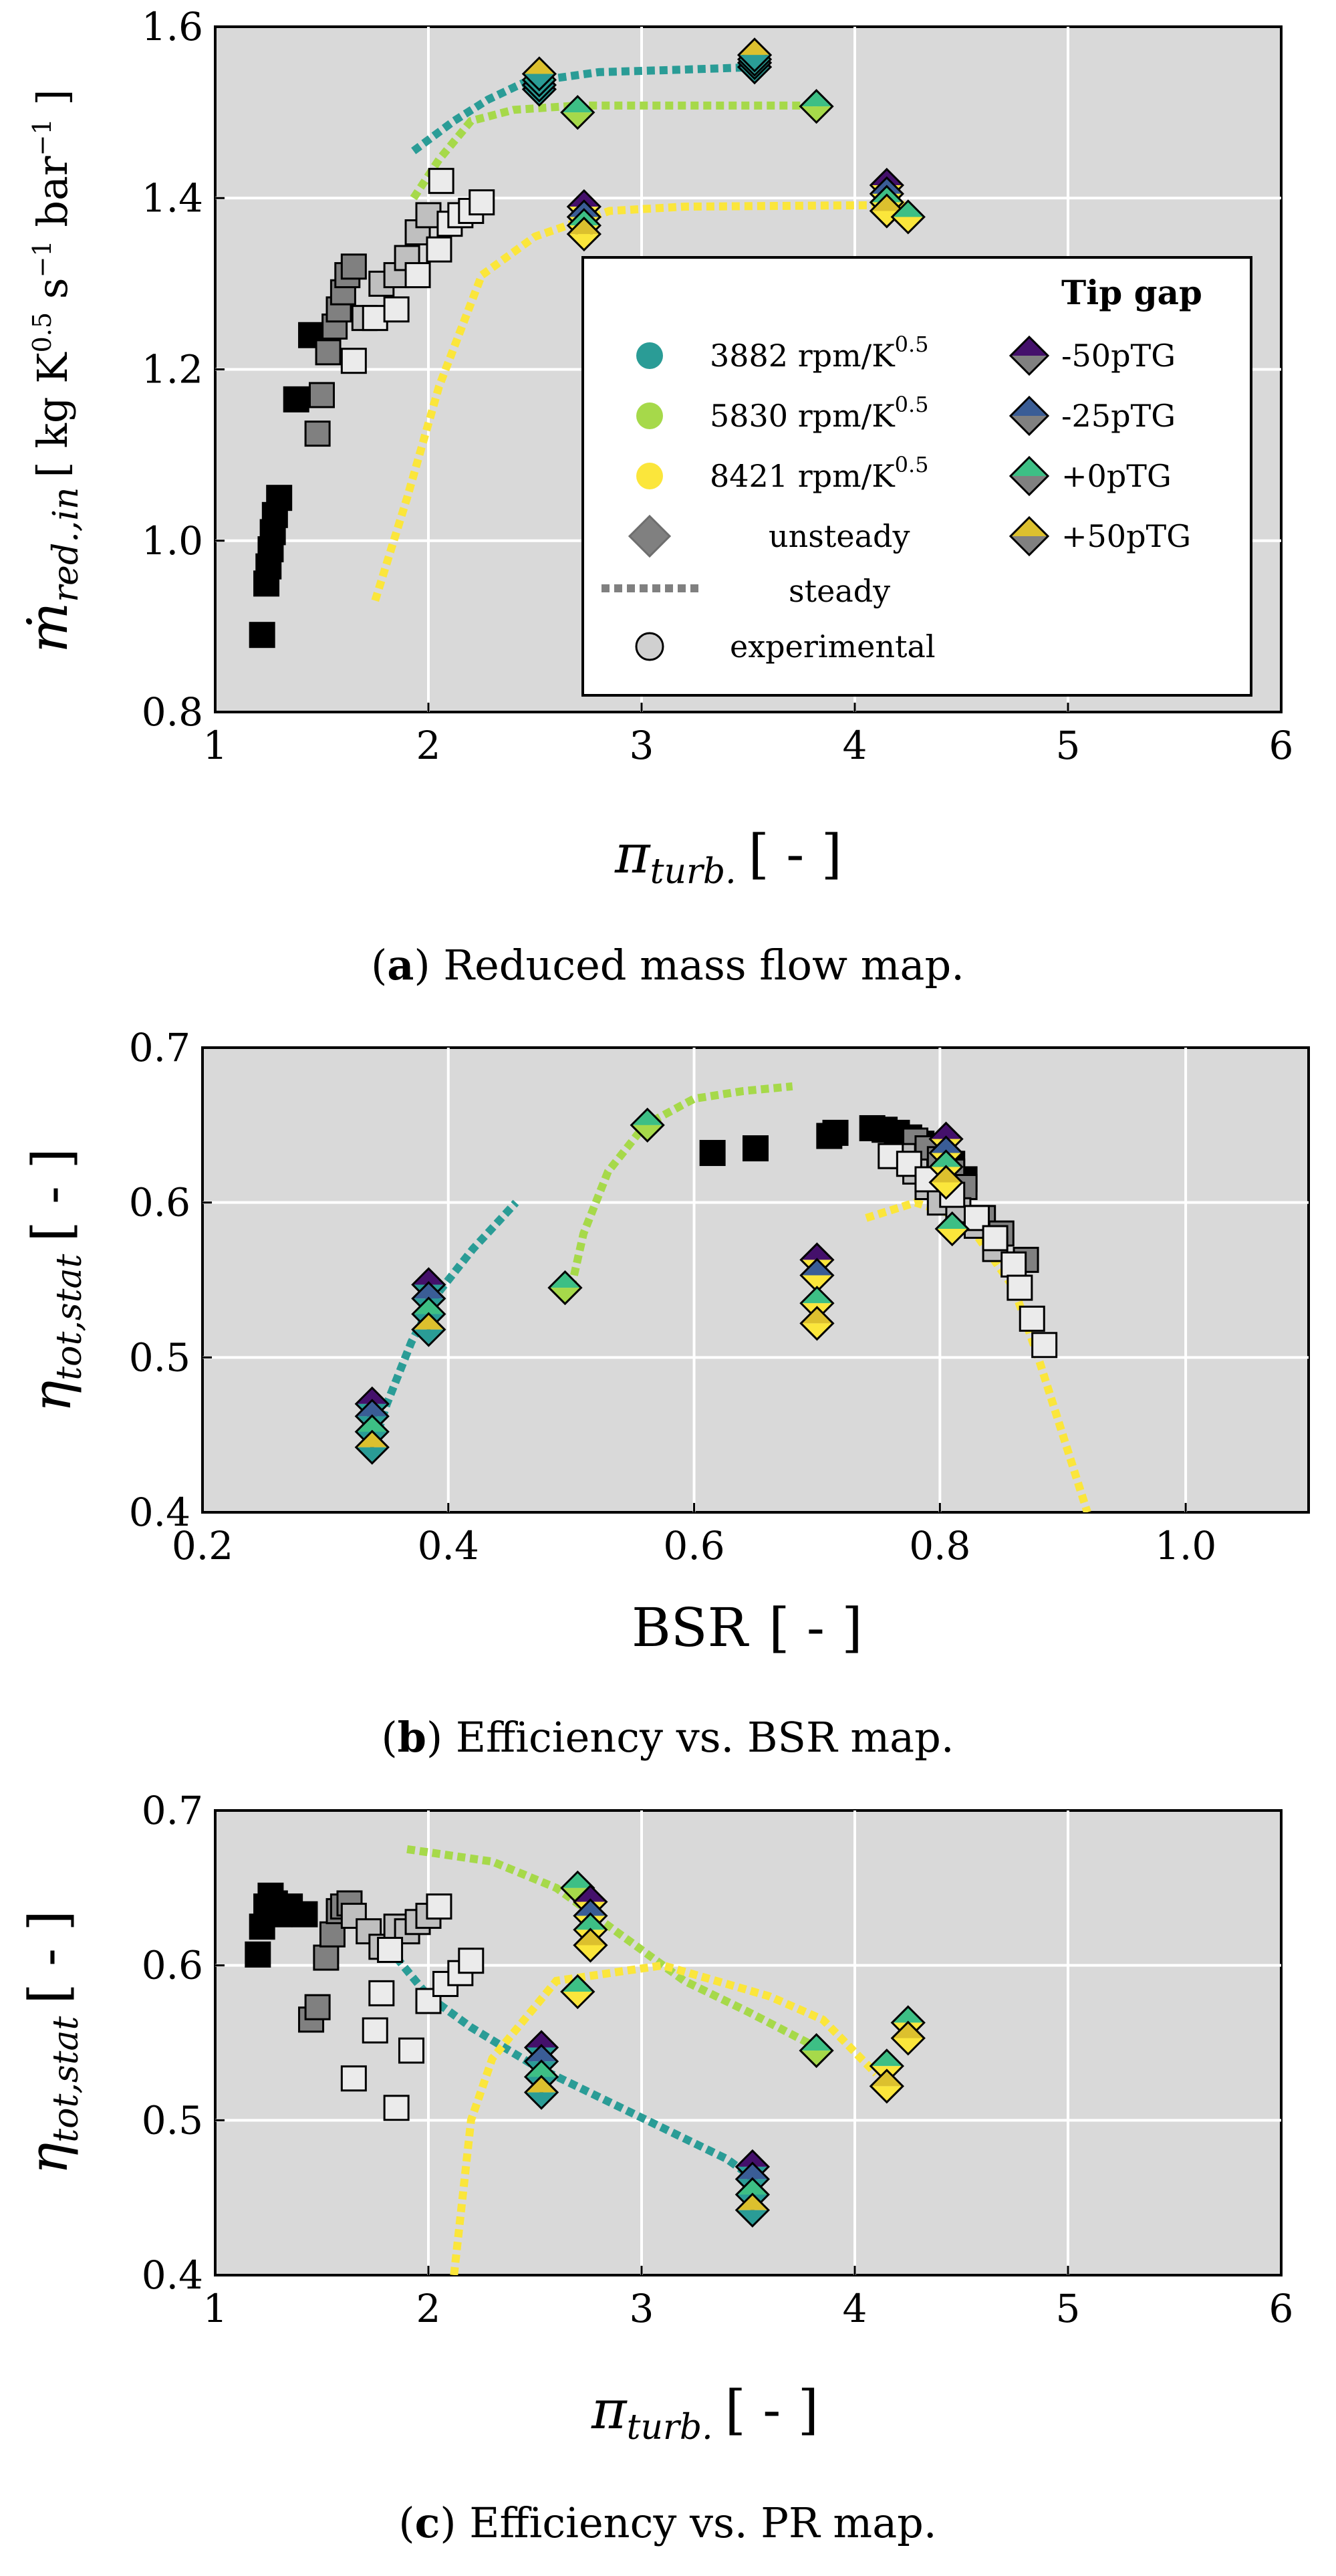  I want to click on unsteady-point-c-3-0-outline, so click(816, 2050).